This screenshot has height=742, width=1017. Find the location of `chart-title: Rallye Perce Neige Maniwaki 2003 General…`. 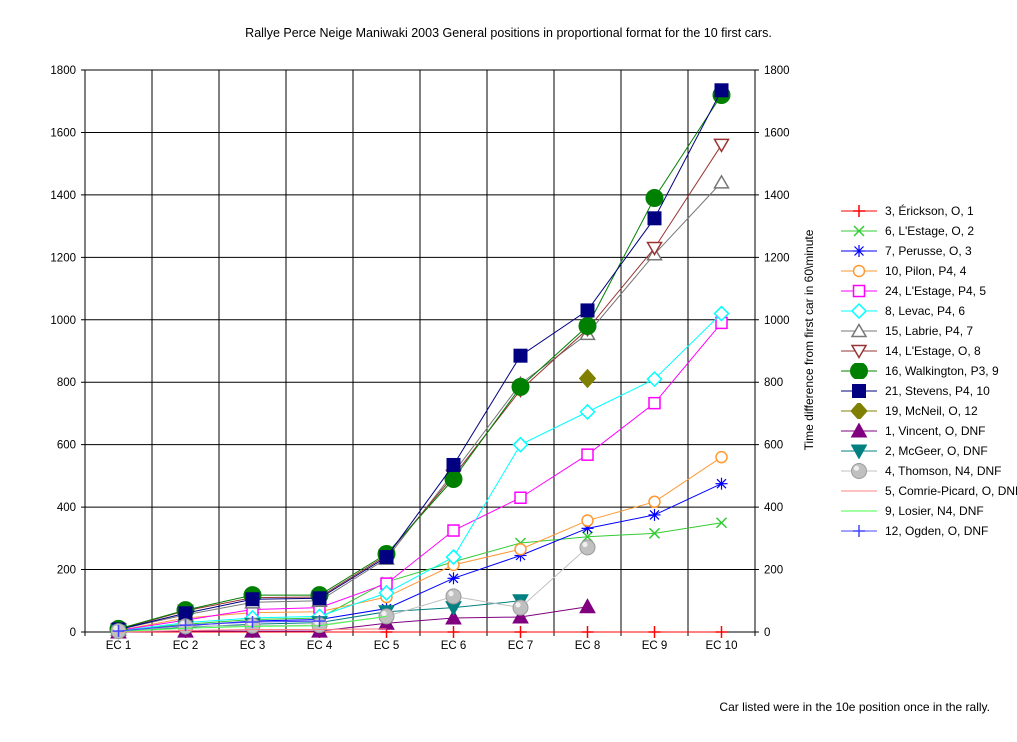

chart-title: Rallye Perce Neige Maniwaki 2003 General… is located at coordinates (508, 33).